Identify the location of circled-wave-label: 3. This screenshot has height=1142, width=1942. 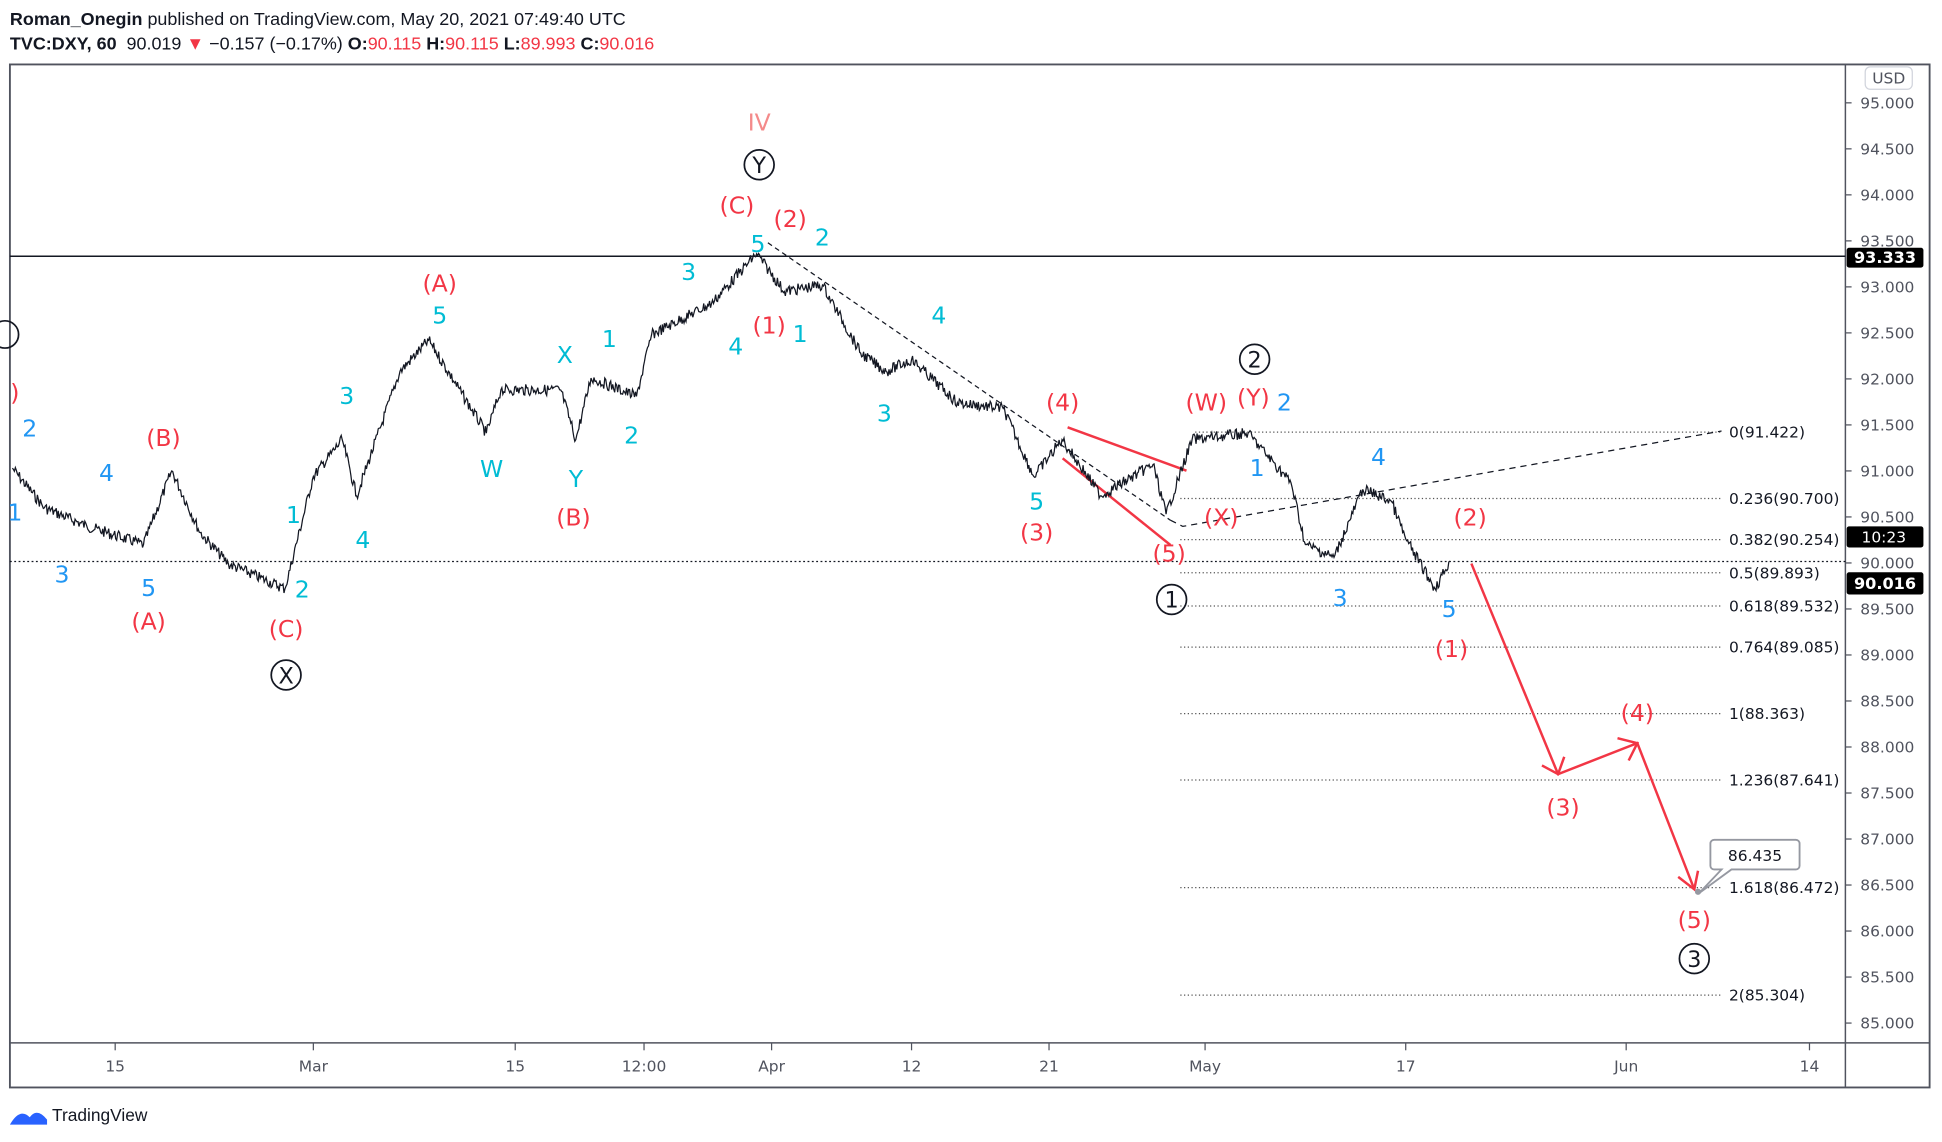
(1694, 958).